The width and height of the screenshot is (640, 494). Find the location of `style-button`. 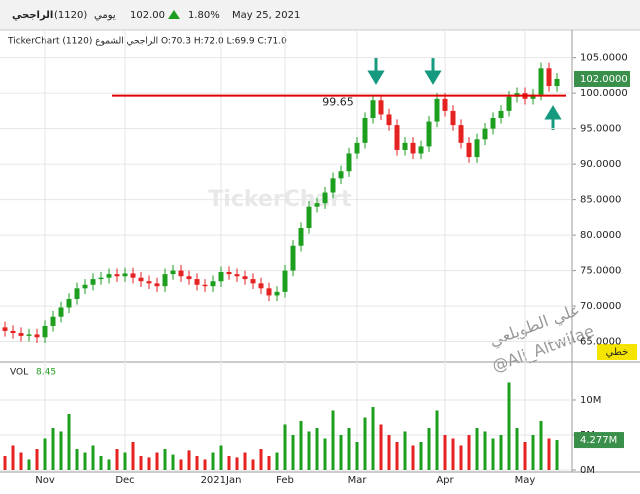

style-button is located at coordinates (617, 352).